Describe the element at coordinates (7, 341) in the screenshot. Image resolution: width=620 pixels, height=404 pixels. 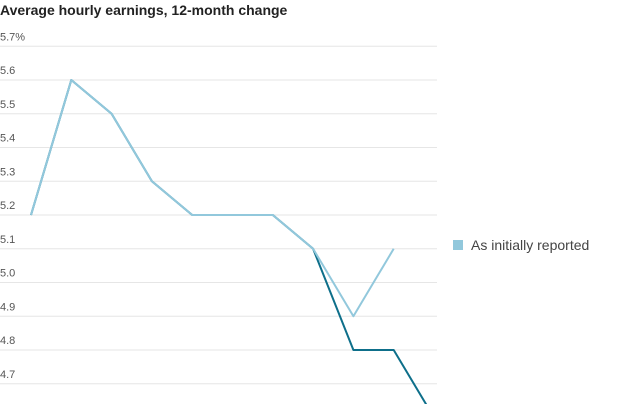
I see `y-tick-label: 4.8` at that location.